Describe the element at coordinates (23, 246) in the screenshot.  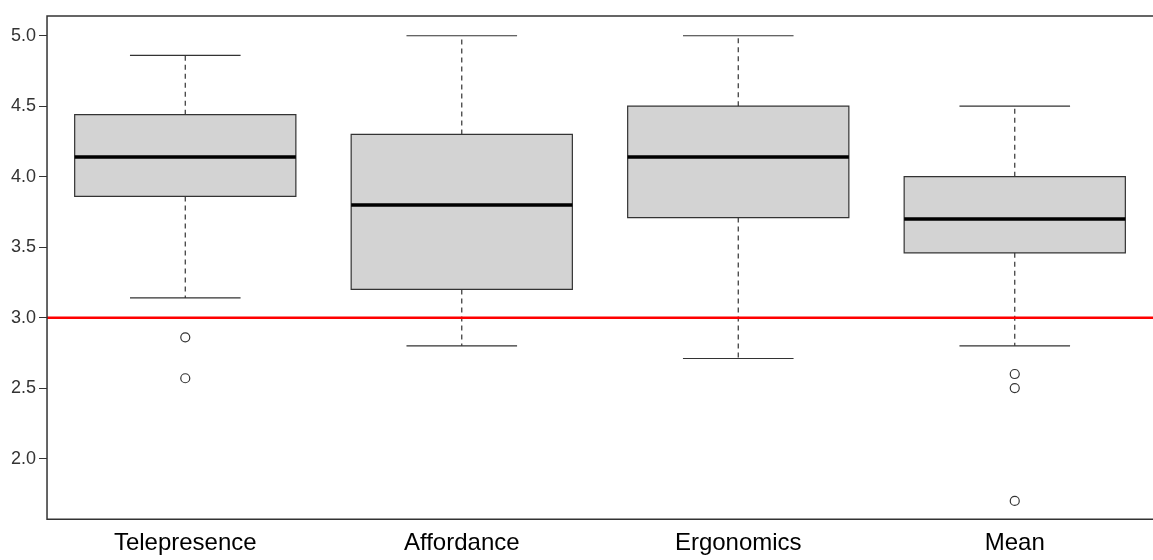
I see `y-tick-label: 3.5` at that location.